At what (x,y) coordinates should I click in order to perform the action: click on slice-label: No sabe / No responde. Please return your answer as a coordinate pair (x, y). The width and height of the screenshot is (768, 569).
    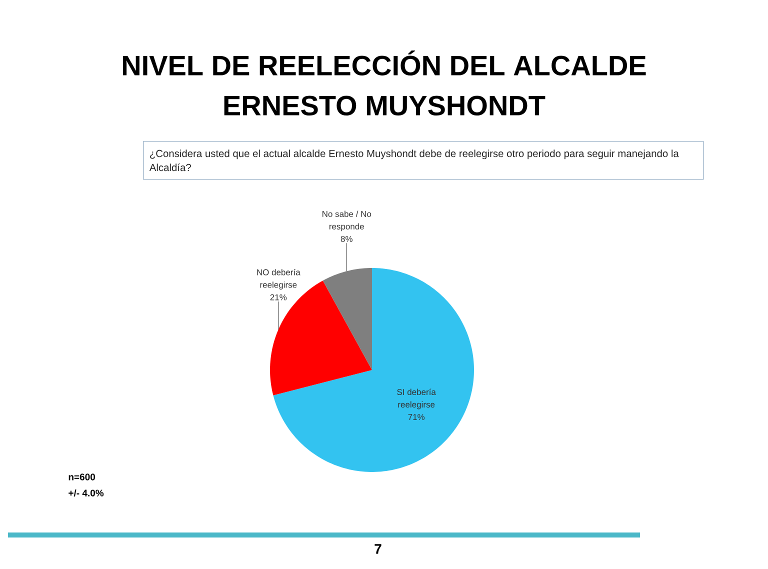
    Looking at the image, I should click on (347, 221).